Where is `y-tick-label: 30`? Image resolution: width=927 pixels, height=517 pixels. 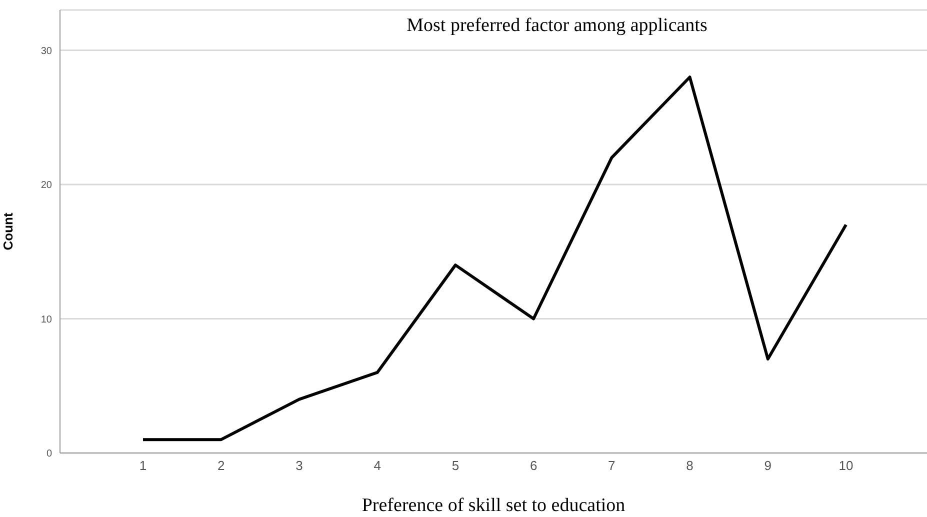 y-tick-label: 30 is located at coordinates (46, 51).